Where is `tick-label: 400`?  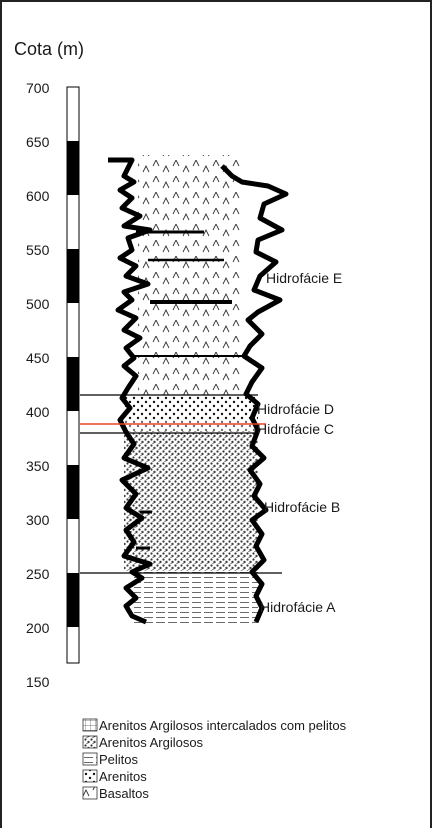
tick-label: 400 is located at coordinates (38, 412).